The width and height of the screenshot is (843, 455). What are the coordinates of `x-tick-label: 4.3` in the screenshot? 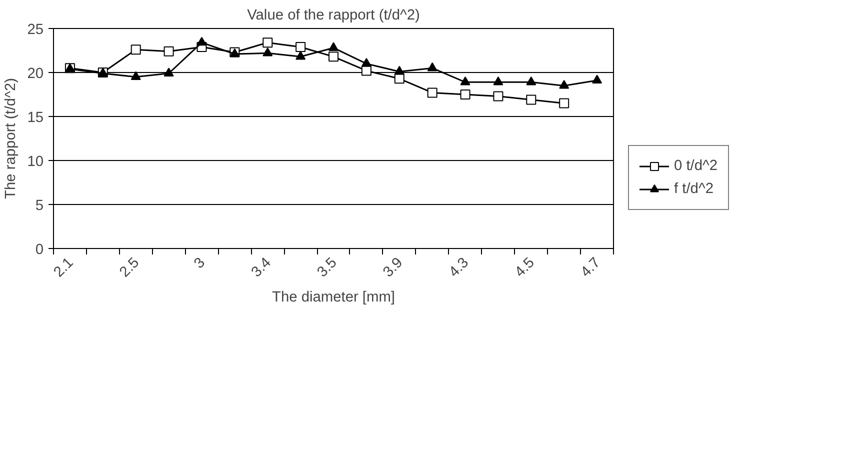 It's located at (459, 267).